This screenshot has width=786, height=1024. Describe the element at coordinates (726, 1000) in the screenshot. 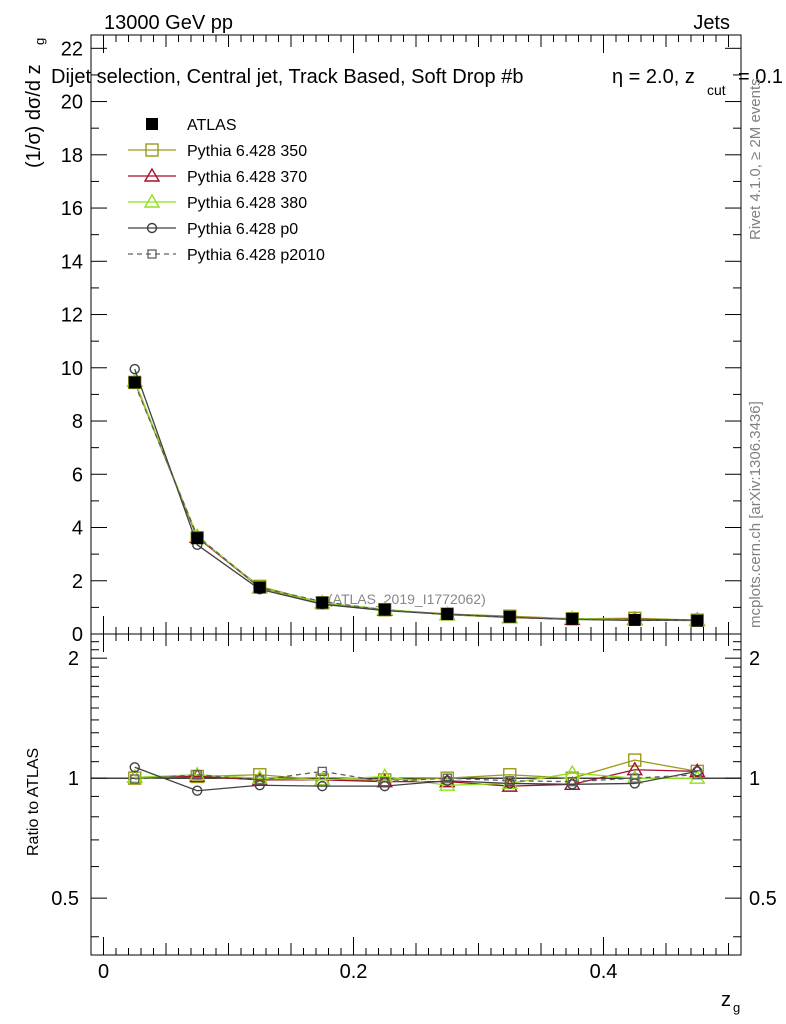

I see `x-axis-label: z` at that location.